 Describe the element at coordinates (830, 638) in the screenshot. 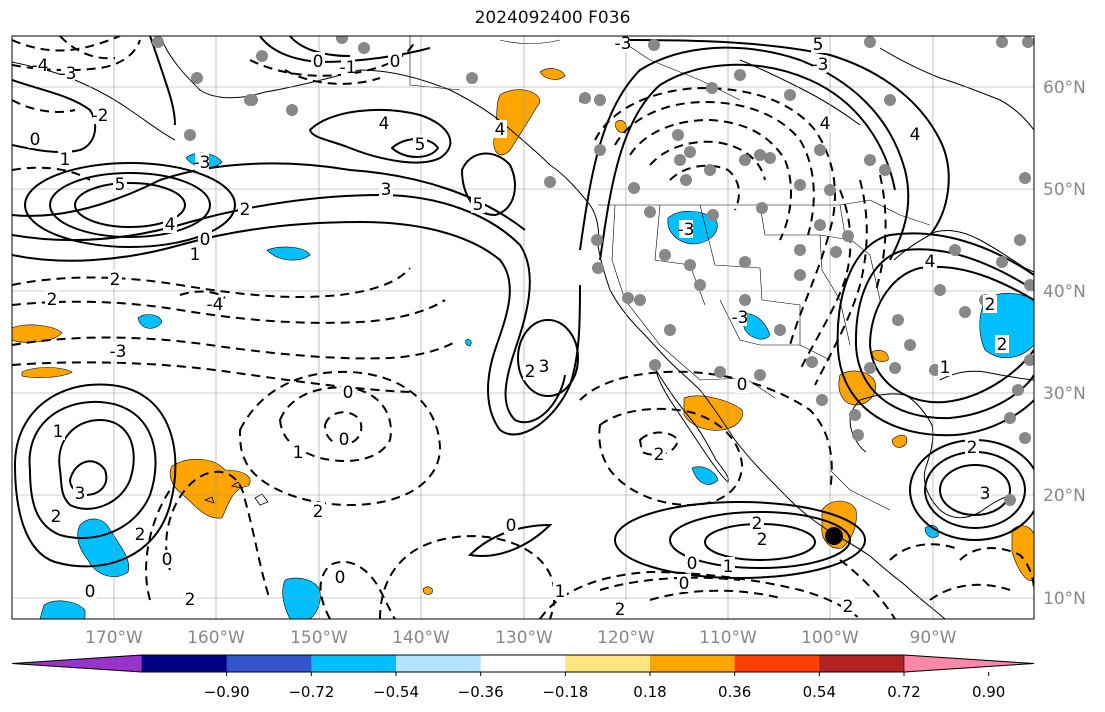

I see `longitude-label: 100°W` at that location.